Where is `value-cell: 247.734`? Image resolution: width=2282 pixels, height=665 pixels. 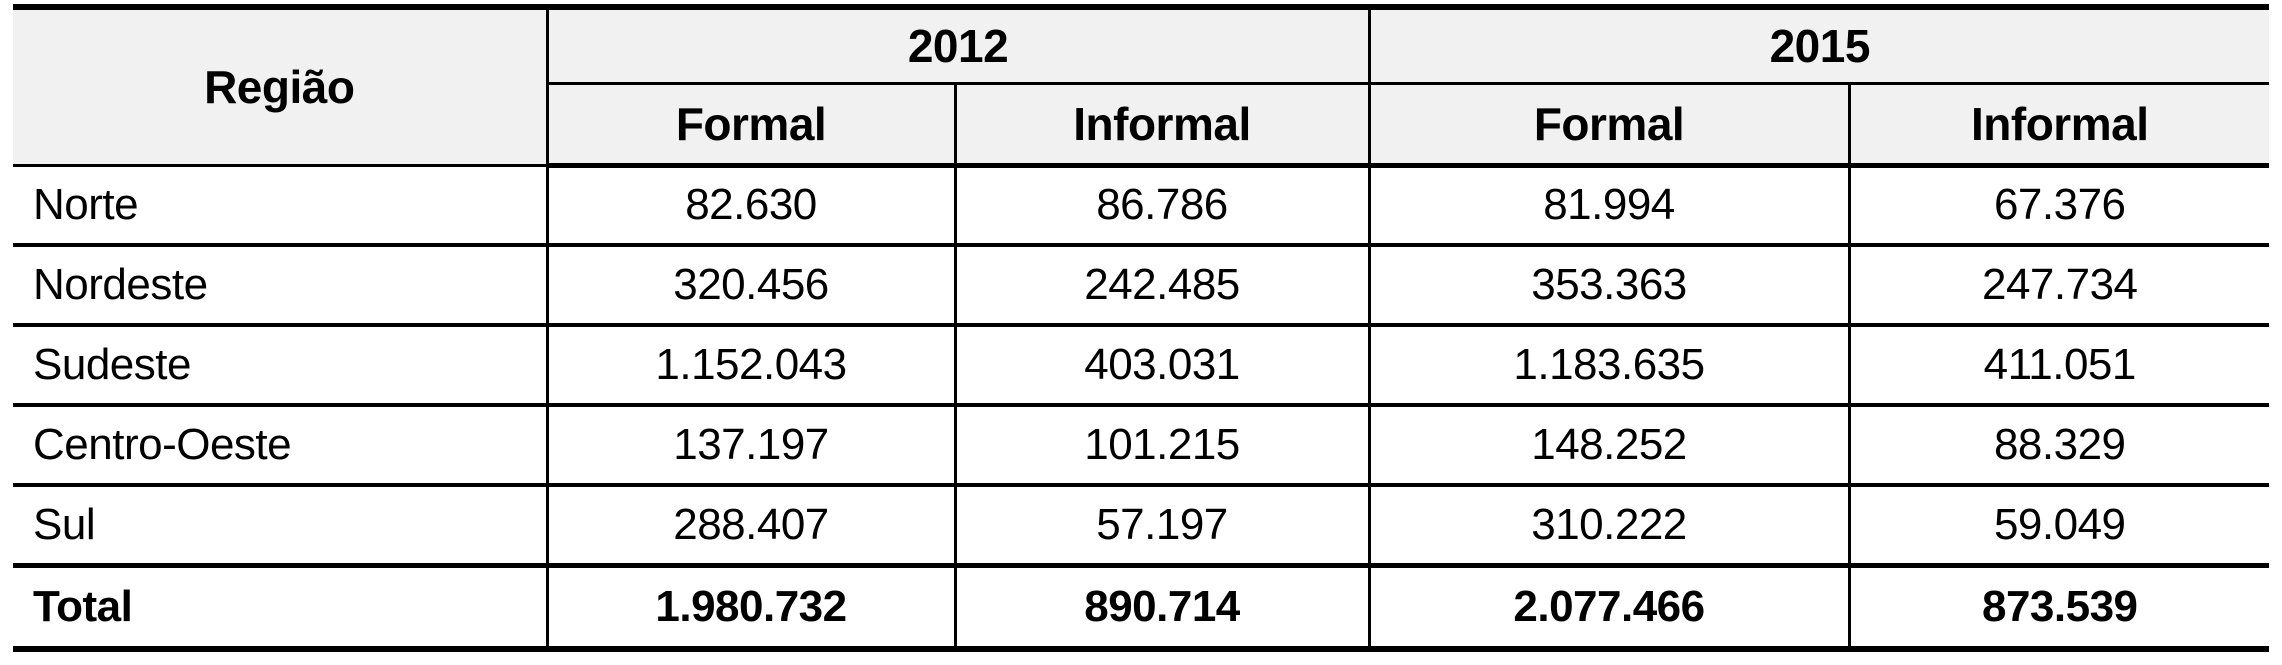 value-cell: 247.734 is located at coordinates (2058, 286).